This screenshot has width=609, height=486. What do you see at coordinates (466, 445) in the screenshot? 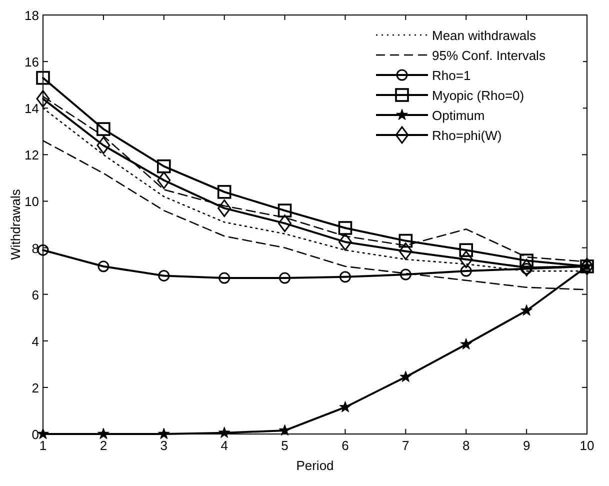
I see `x-tick-label: 8` at bounding box center [466, 445].